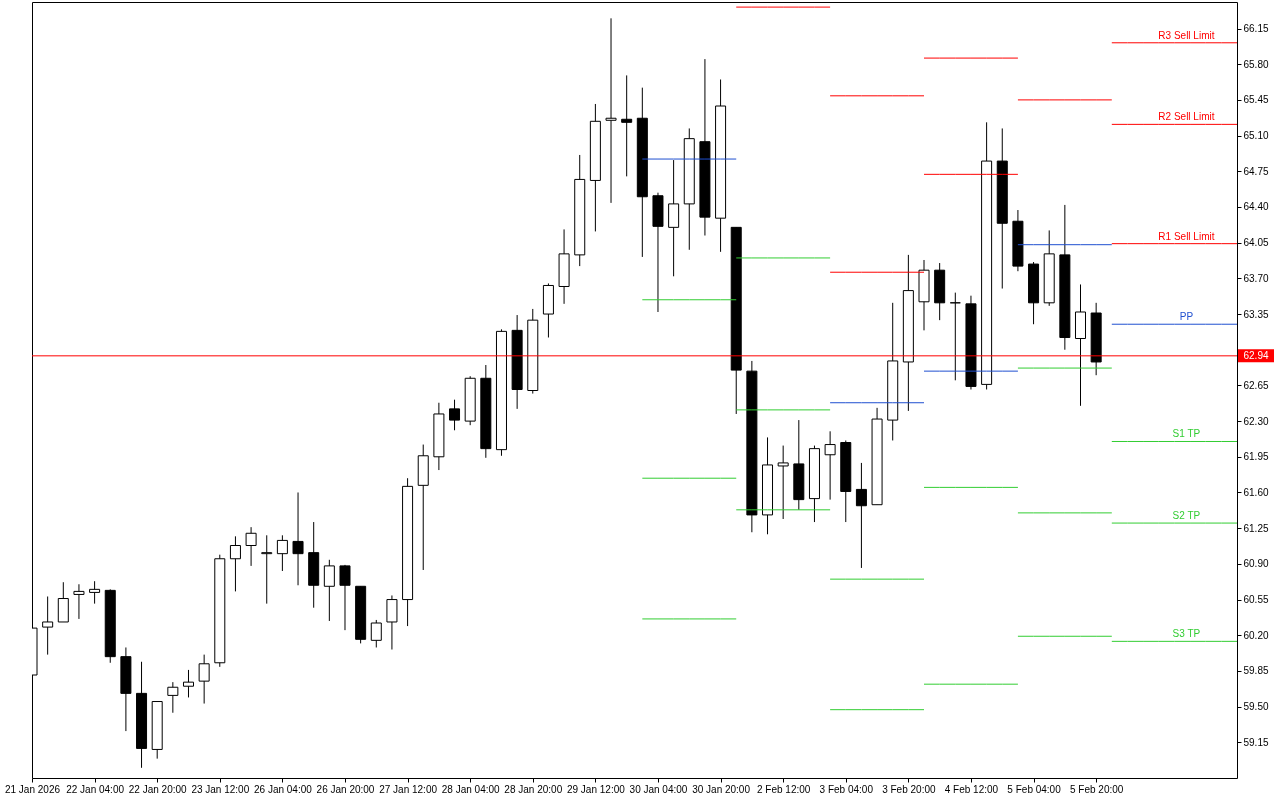 The width and height of the screenshot is (1280, 800). I want to click on y-tick-label: 65.45, so click(1256, 100).